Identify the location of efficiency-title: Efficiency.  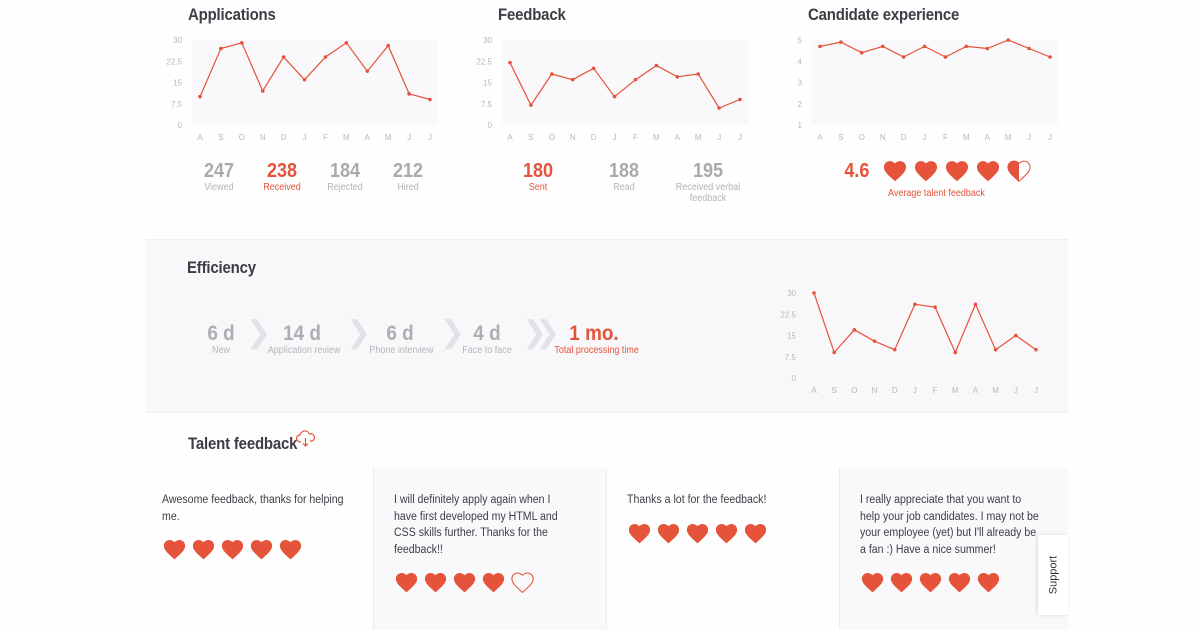
(221, 267).